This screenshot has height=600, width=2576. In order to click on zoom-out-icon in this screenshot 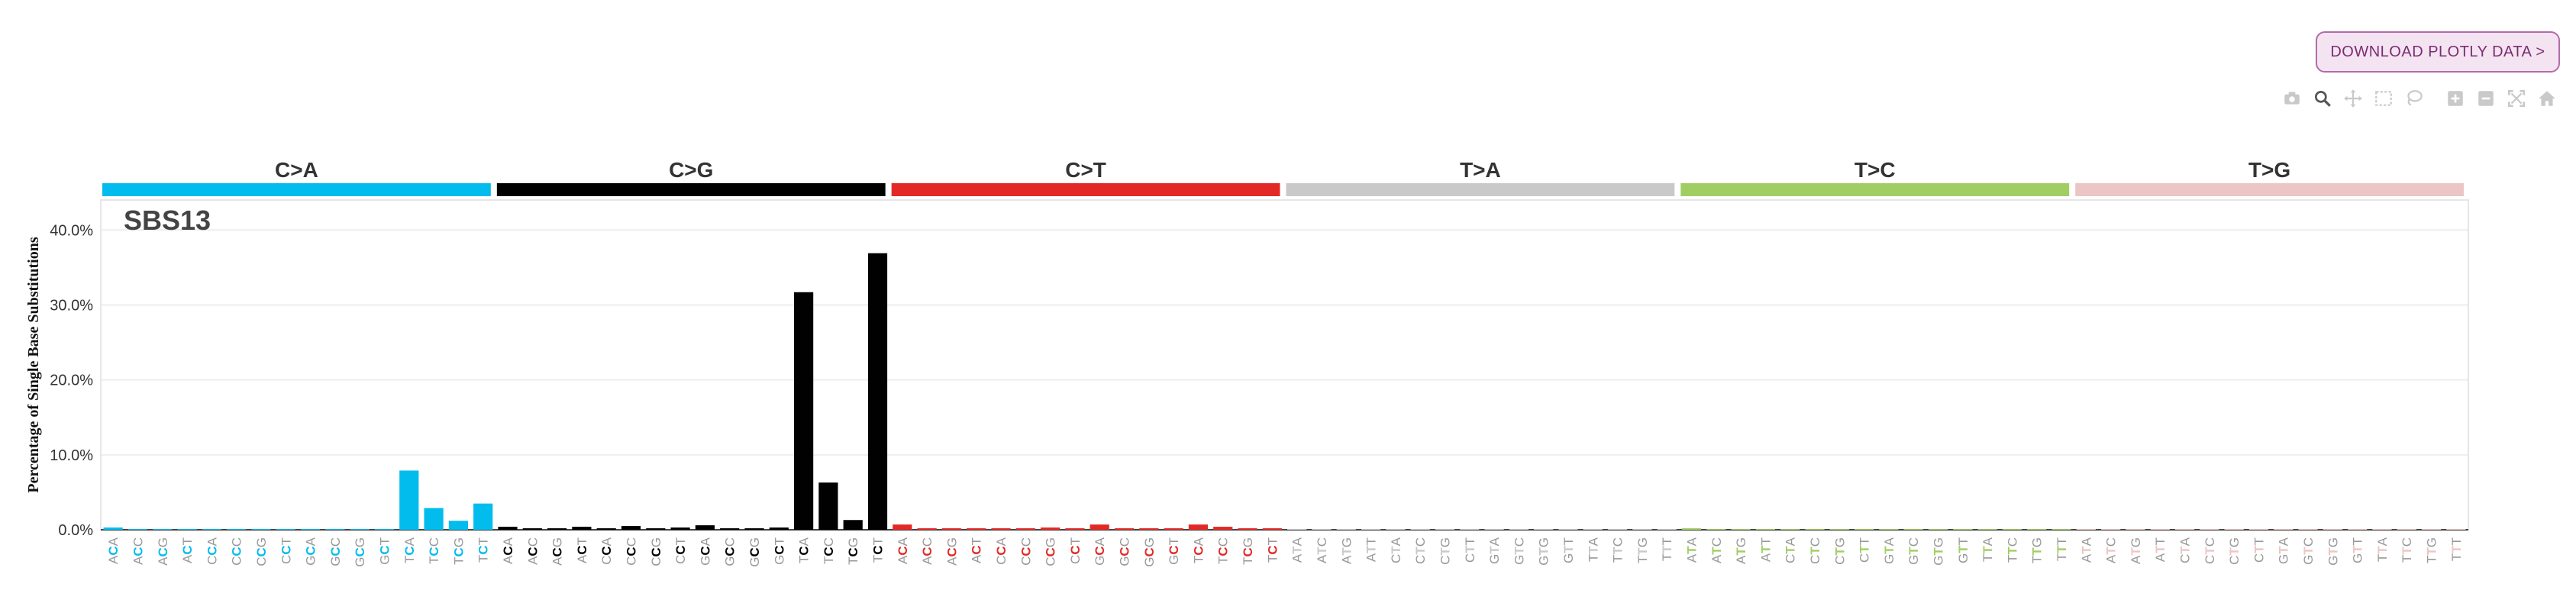, I will do `click(2486, 98)`.